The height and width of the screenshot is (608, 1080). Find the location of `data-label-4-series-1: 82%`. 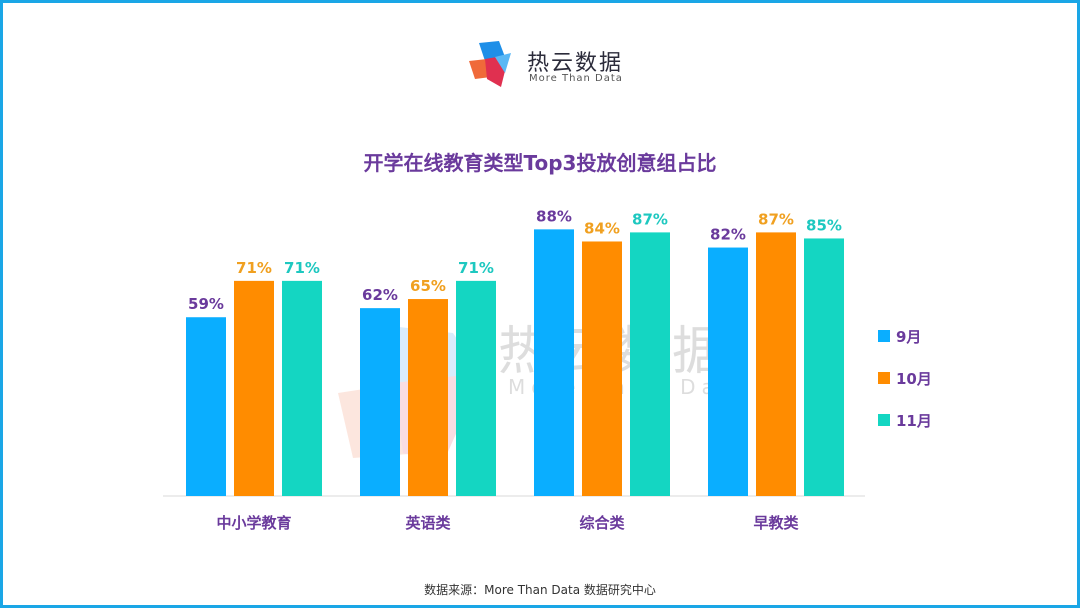

data-label-4-series-1: 82% is located at coordinates (728, 235).